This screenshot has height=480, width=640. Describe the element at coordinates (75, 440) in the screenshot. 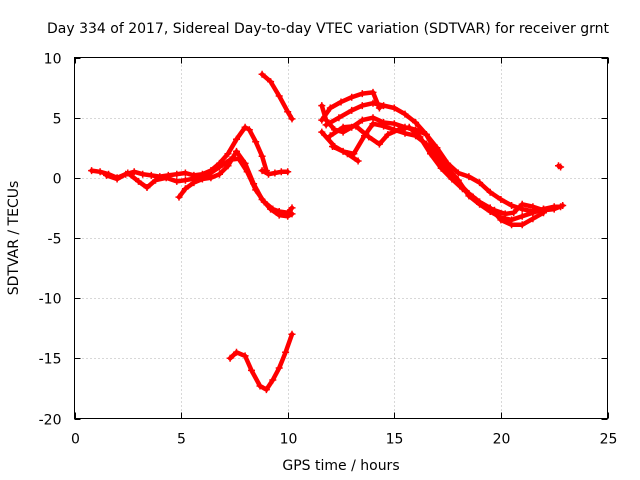

I see `x-tick-label: 0` at that location.